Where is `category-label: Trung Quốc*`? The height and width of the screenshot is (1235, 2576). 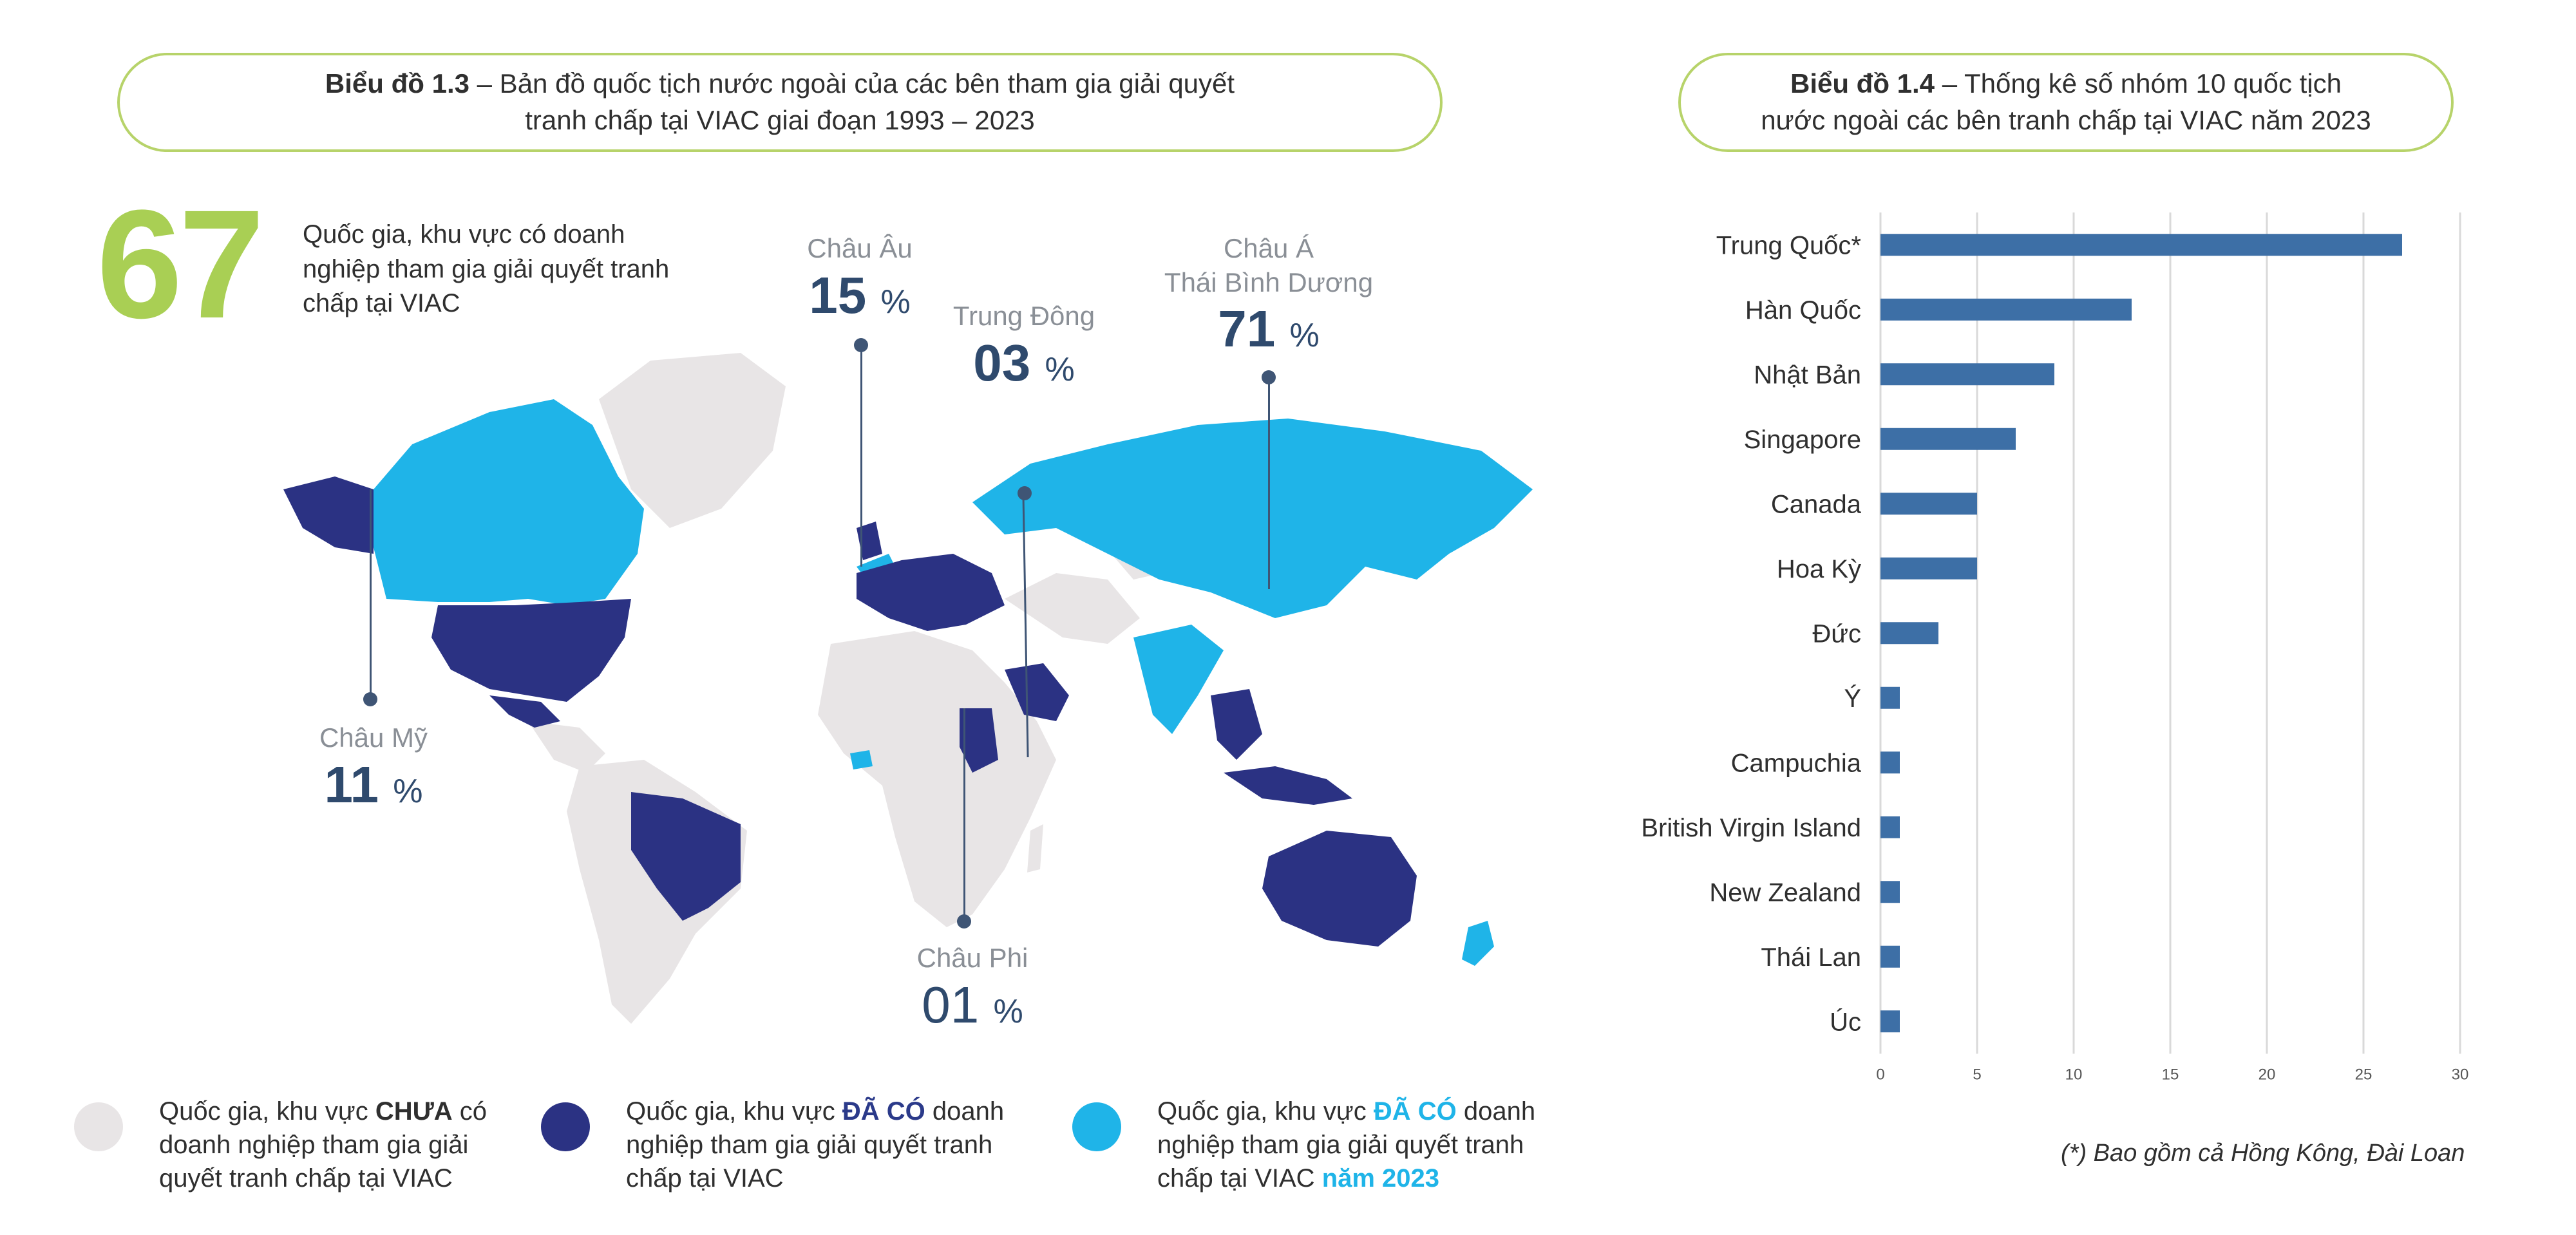 category-label: Trung Quốc* is located at coordinates (1789, 245).